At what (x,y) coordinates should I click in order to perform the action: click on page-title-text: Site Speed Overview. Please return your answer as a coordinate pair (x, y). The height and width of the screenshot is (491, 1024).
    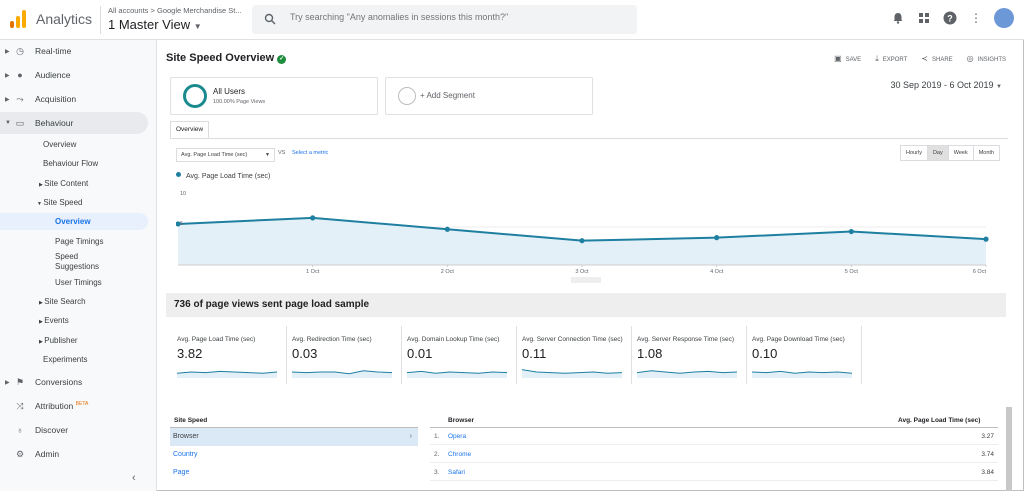
    Looking at the image, I should click on (220, 58).